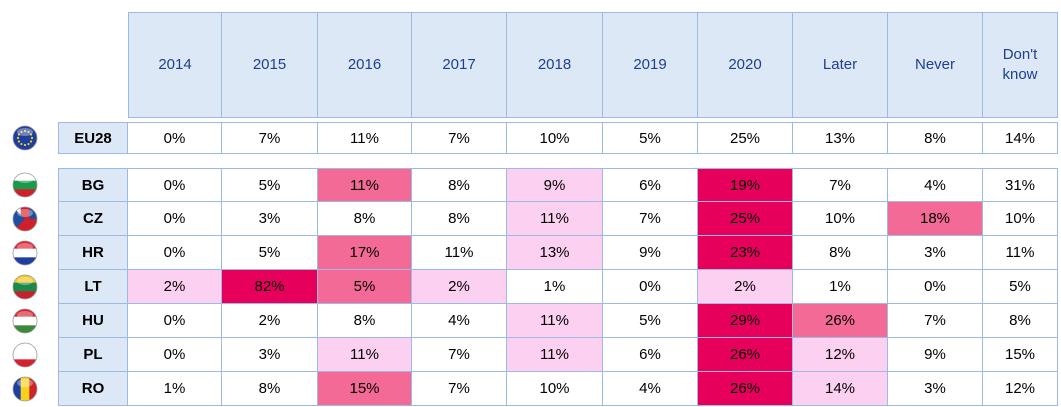 The width and height of the screenshot is (1061, 407). I want to click on data-cell: 13%, so click(840, 138).